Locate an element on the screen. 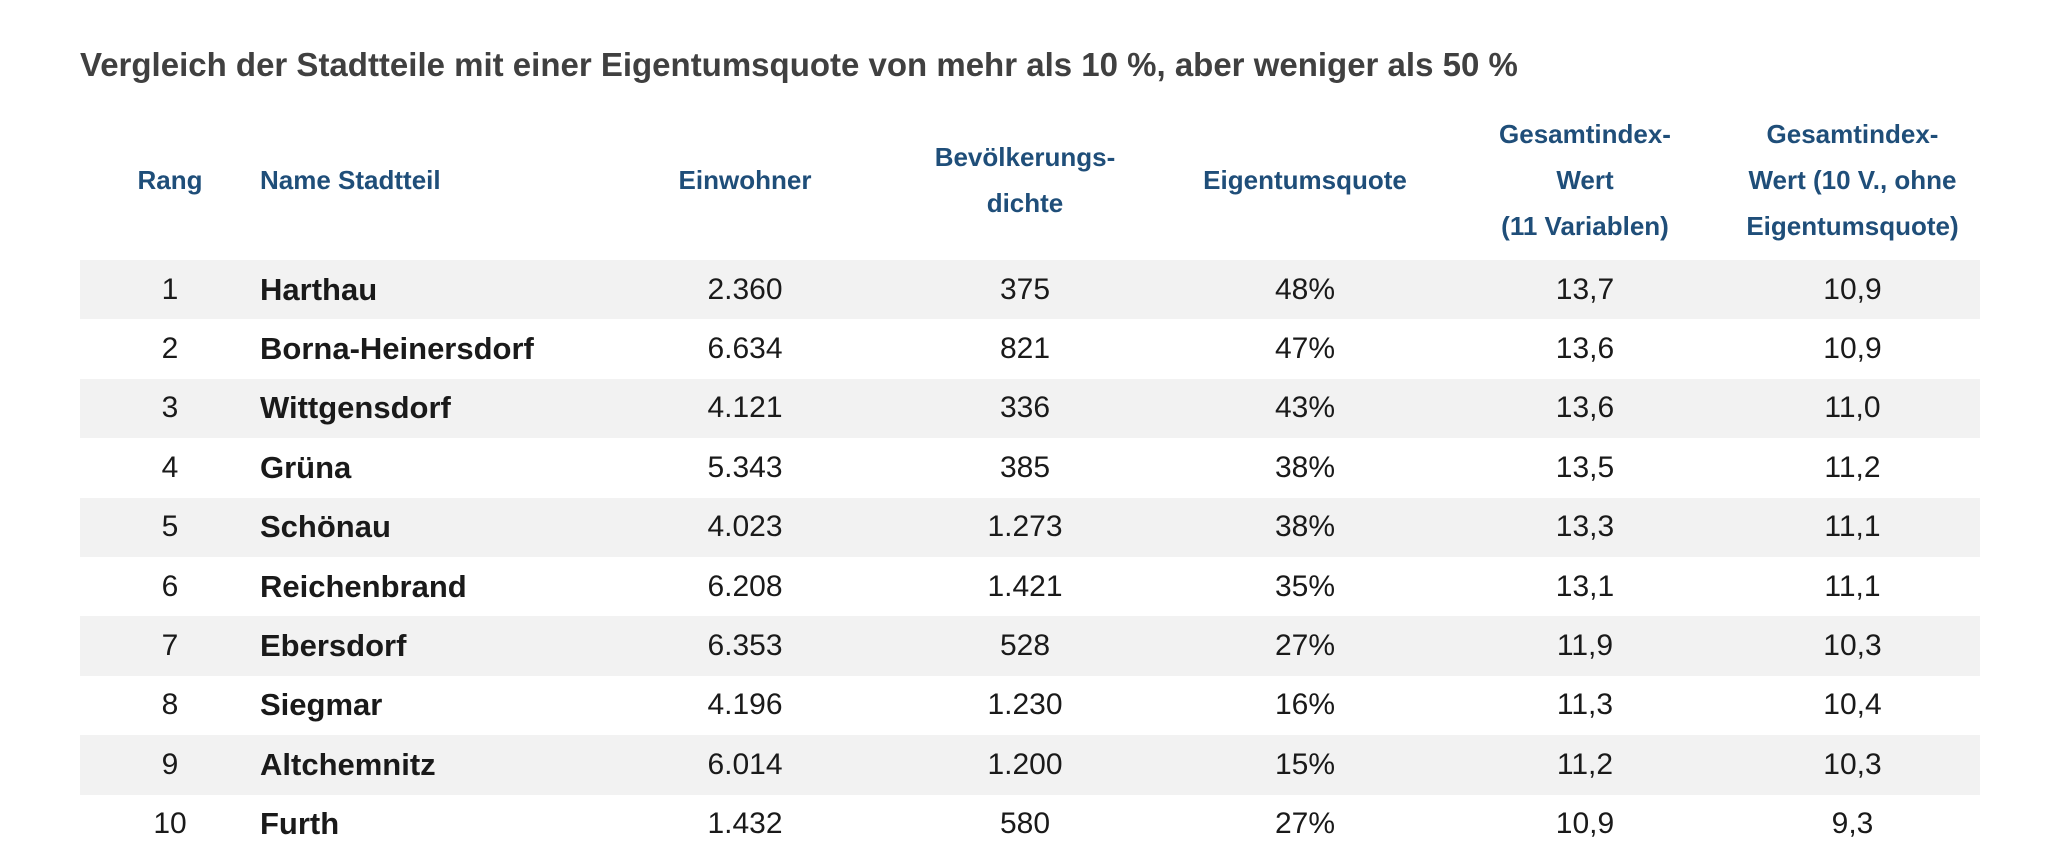 The image size is (2048, 866). header-bevoelkerungsdichte: Bevölkerungs-dichte is located at coordinates (1025, 180).